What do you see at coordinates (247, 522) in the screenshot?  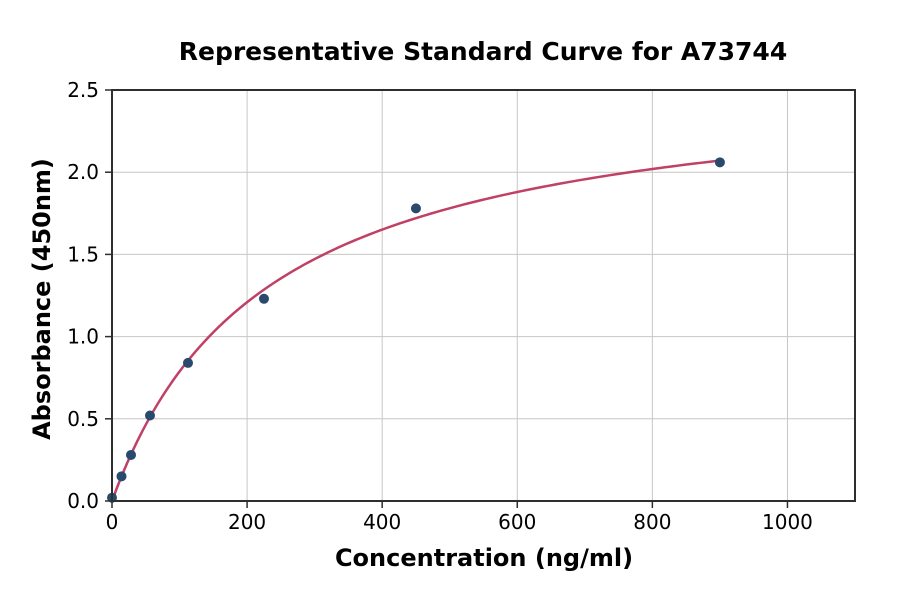 I see `x-tick-label: 200` at bounding box center [247, 522].